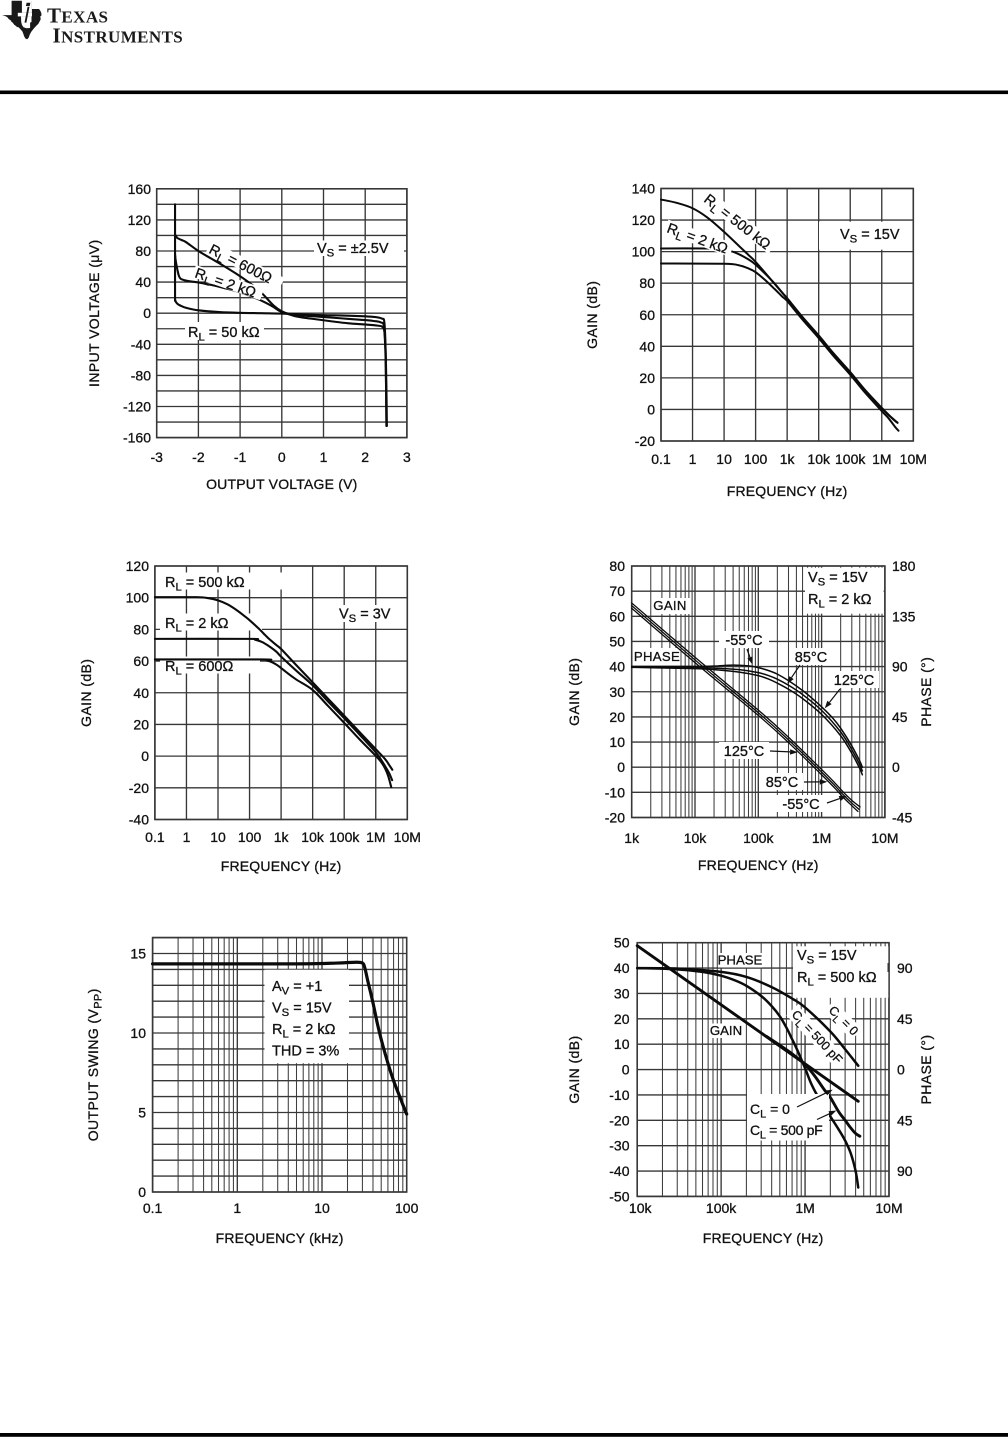  What do you see at coordinates (644, 189) in the screenshot?
I see `svg-text: 140` at bounding box center [644, 189].